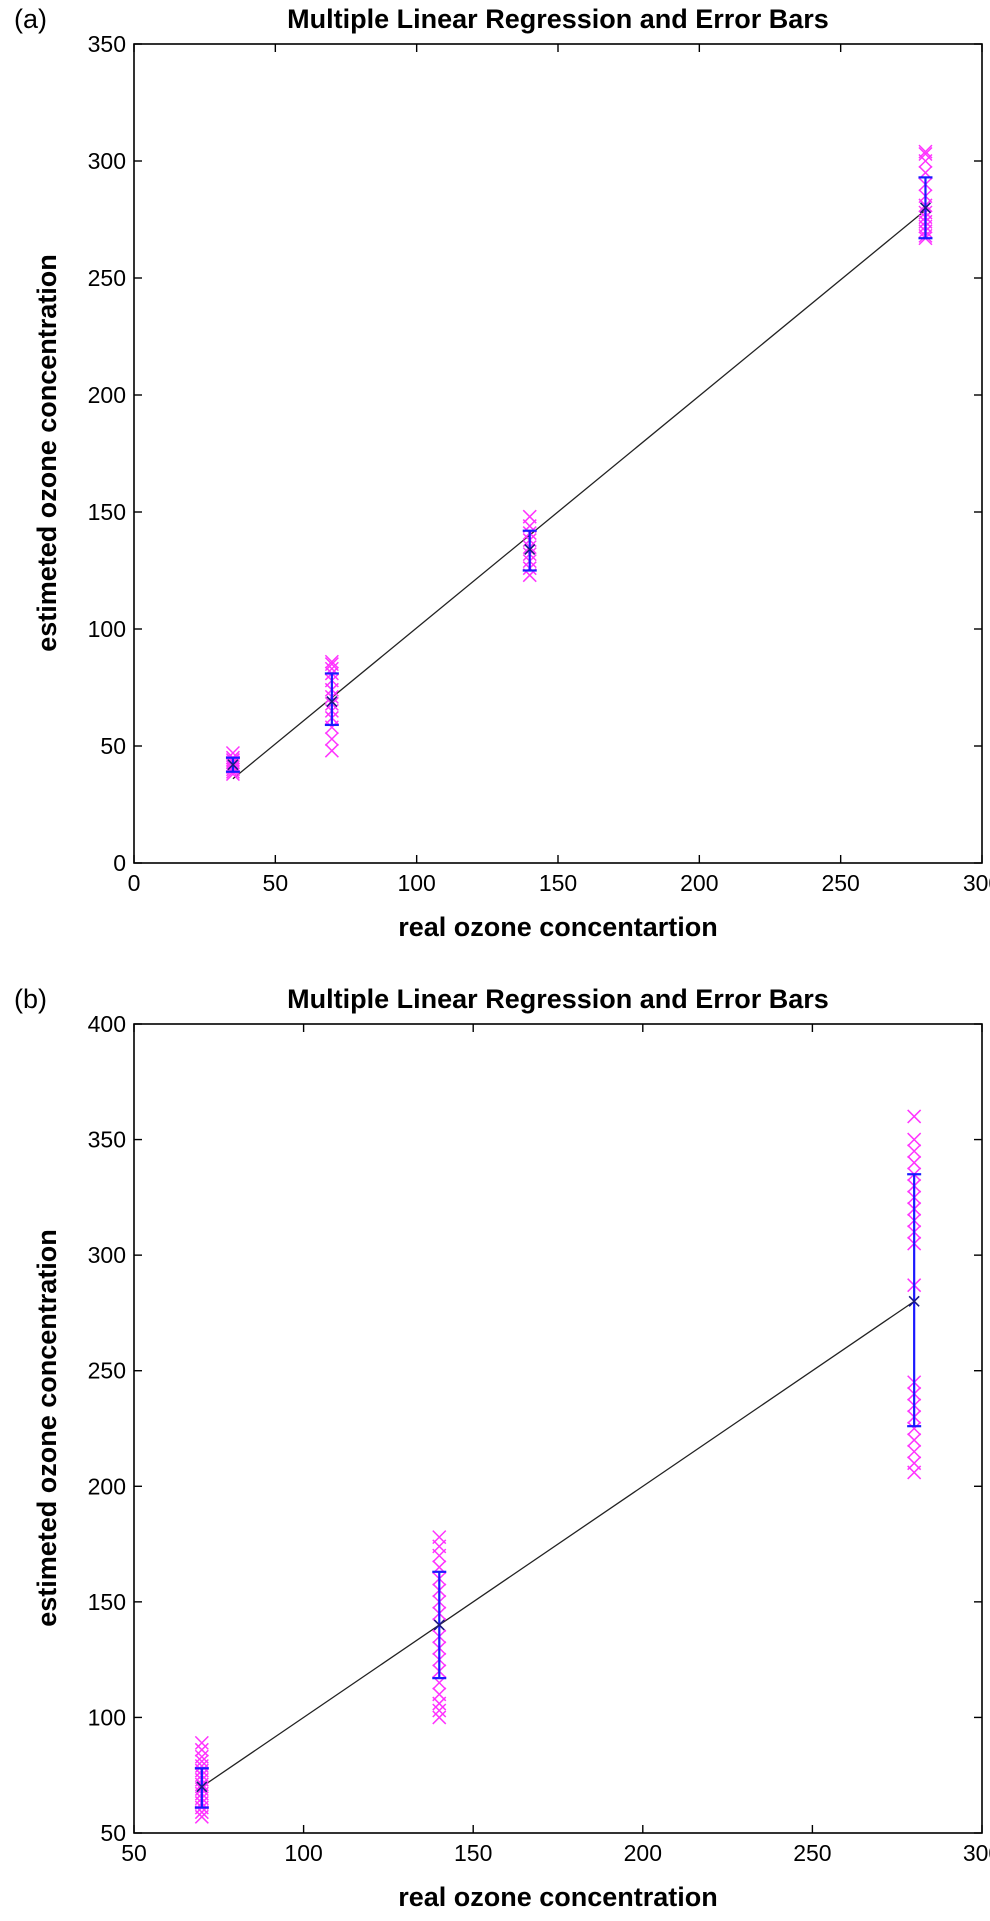  What do you see at coordinates (119, 863) in the screenshot?
I see `y-tick-label-a-0: 0` at bounding box center [119, 863].